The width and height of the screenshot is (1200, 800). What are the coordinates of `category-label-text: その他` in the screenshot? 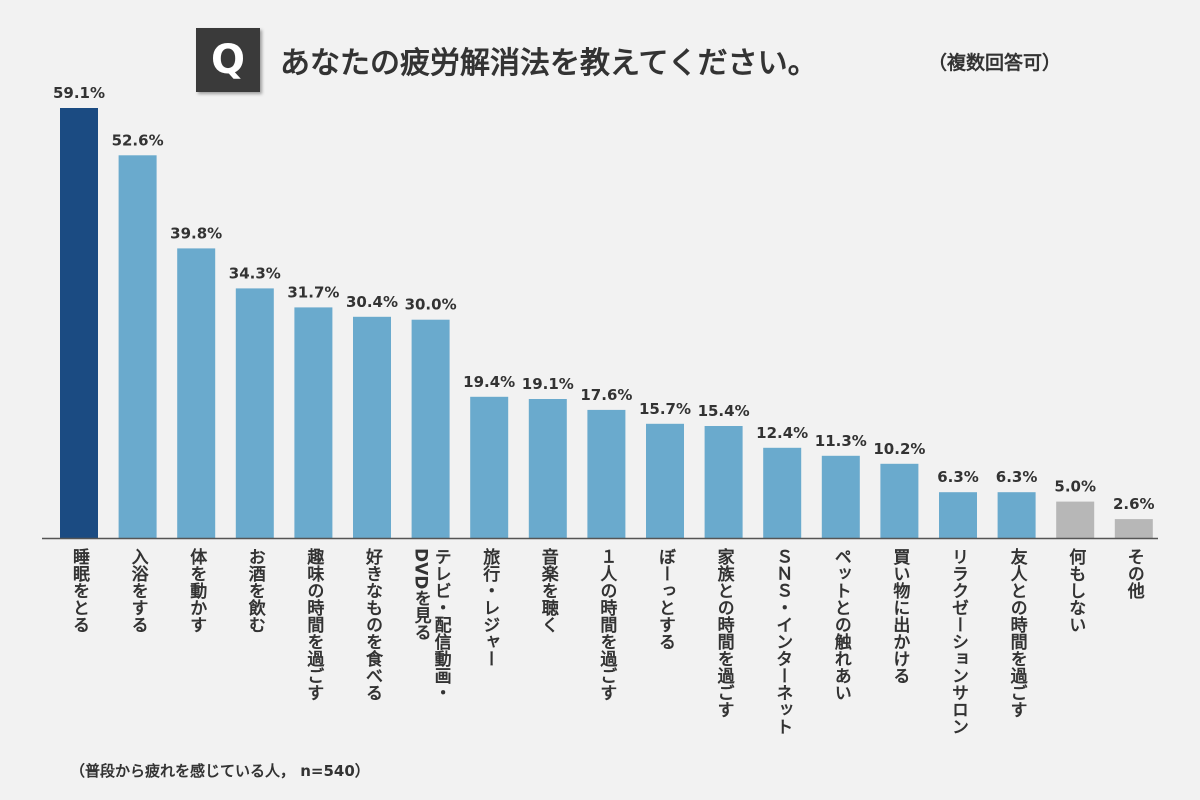 It's located at (1135, 573).